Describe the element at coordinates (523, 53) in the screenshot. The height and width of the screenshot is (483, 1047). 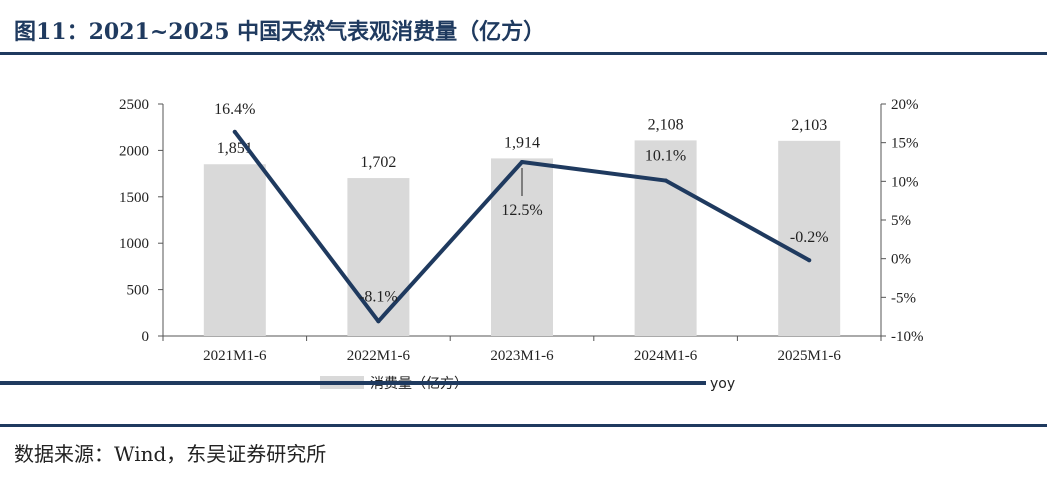
I see `title-divider` at that location.